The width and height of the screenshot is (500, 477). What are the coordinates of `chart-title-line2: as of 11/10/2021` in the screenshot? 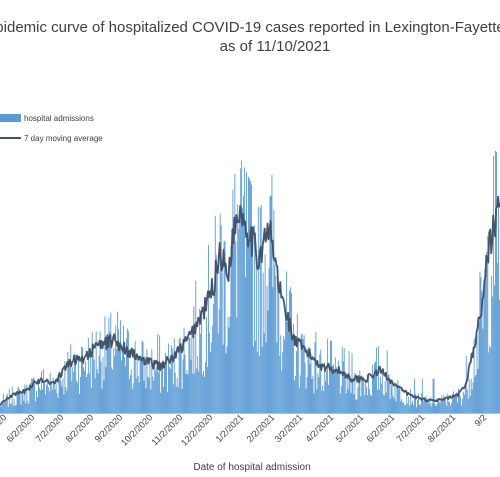 It's located at (275, 46).